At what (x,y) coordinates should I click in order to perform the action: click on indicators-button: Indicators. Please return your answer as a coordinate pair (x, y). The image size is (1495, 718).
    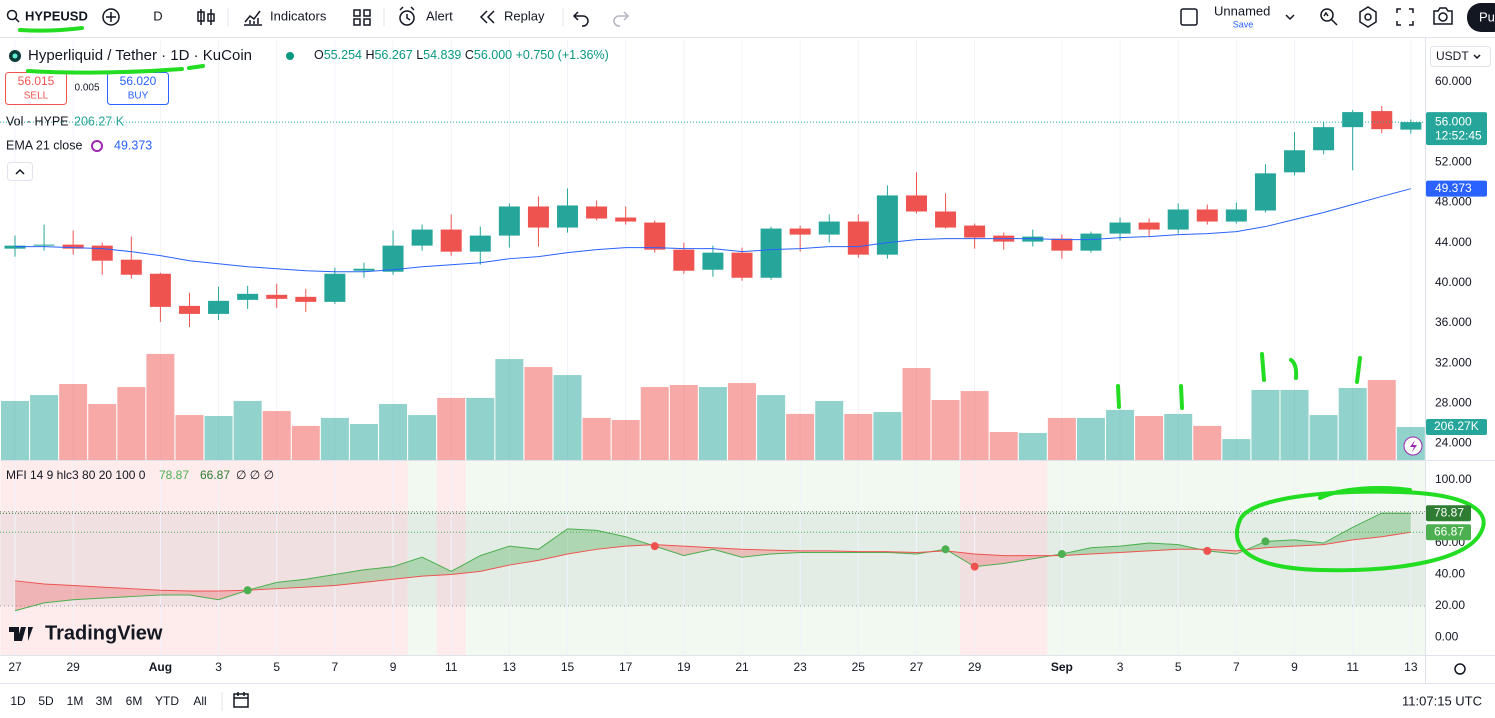
    Looking at the image, I should click on (298, 15).